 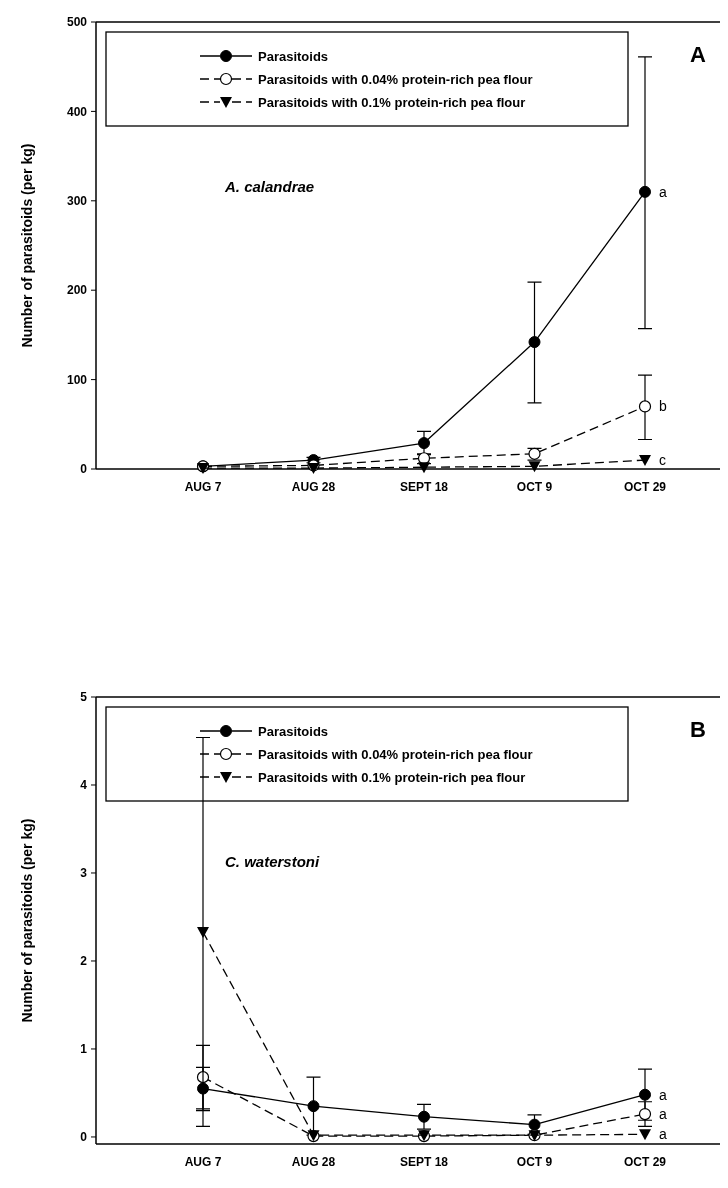 I want to click on annotation: C. waterstoni, so click(x=273, y=861).